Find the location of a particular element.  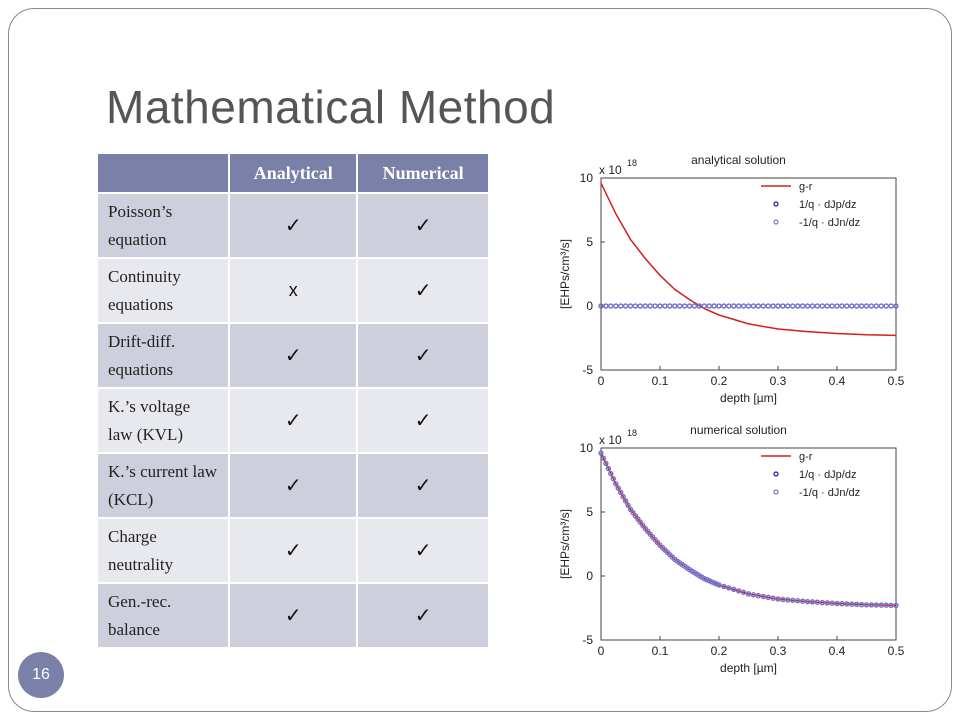

table-header-empty is located at coordinates (163, 173).